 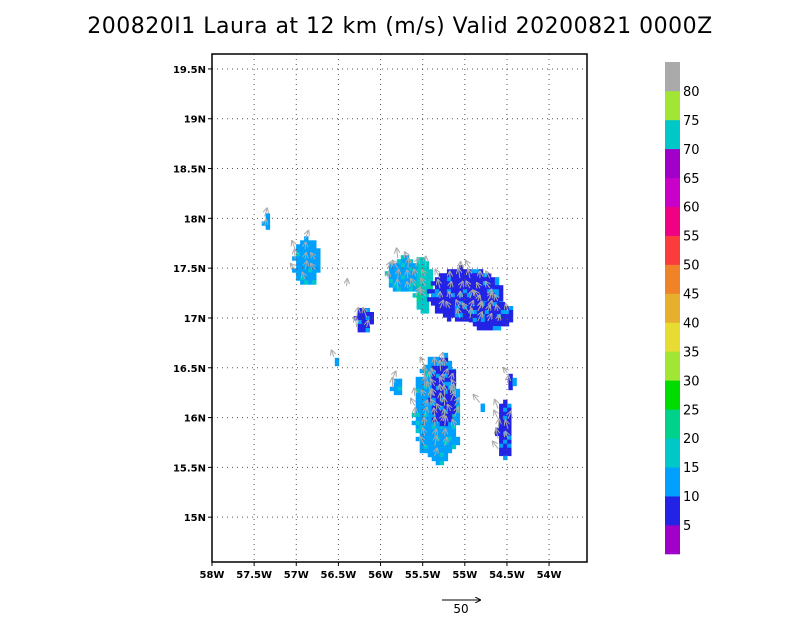 I want to click on wind-vectors-cell-p, so click(x=347, y=283).